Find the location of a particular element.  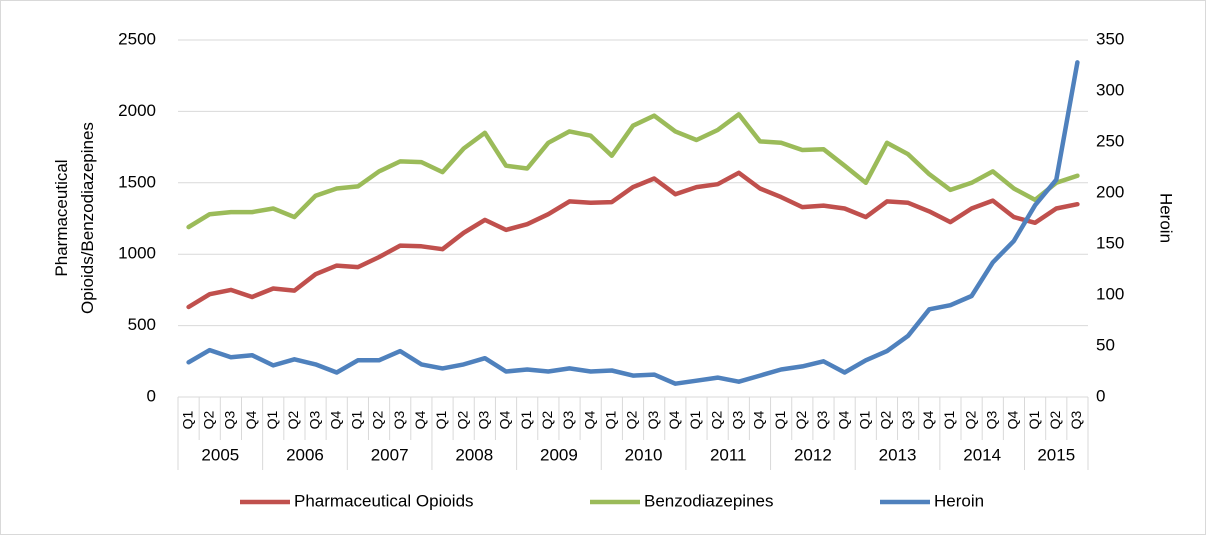

y2-tick-label: 50 is located at coordinates (1105, 344).